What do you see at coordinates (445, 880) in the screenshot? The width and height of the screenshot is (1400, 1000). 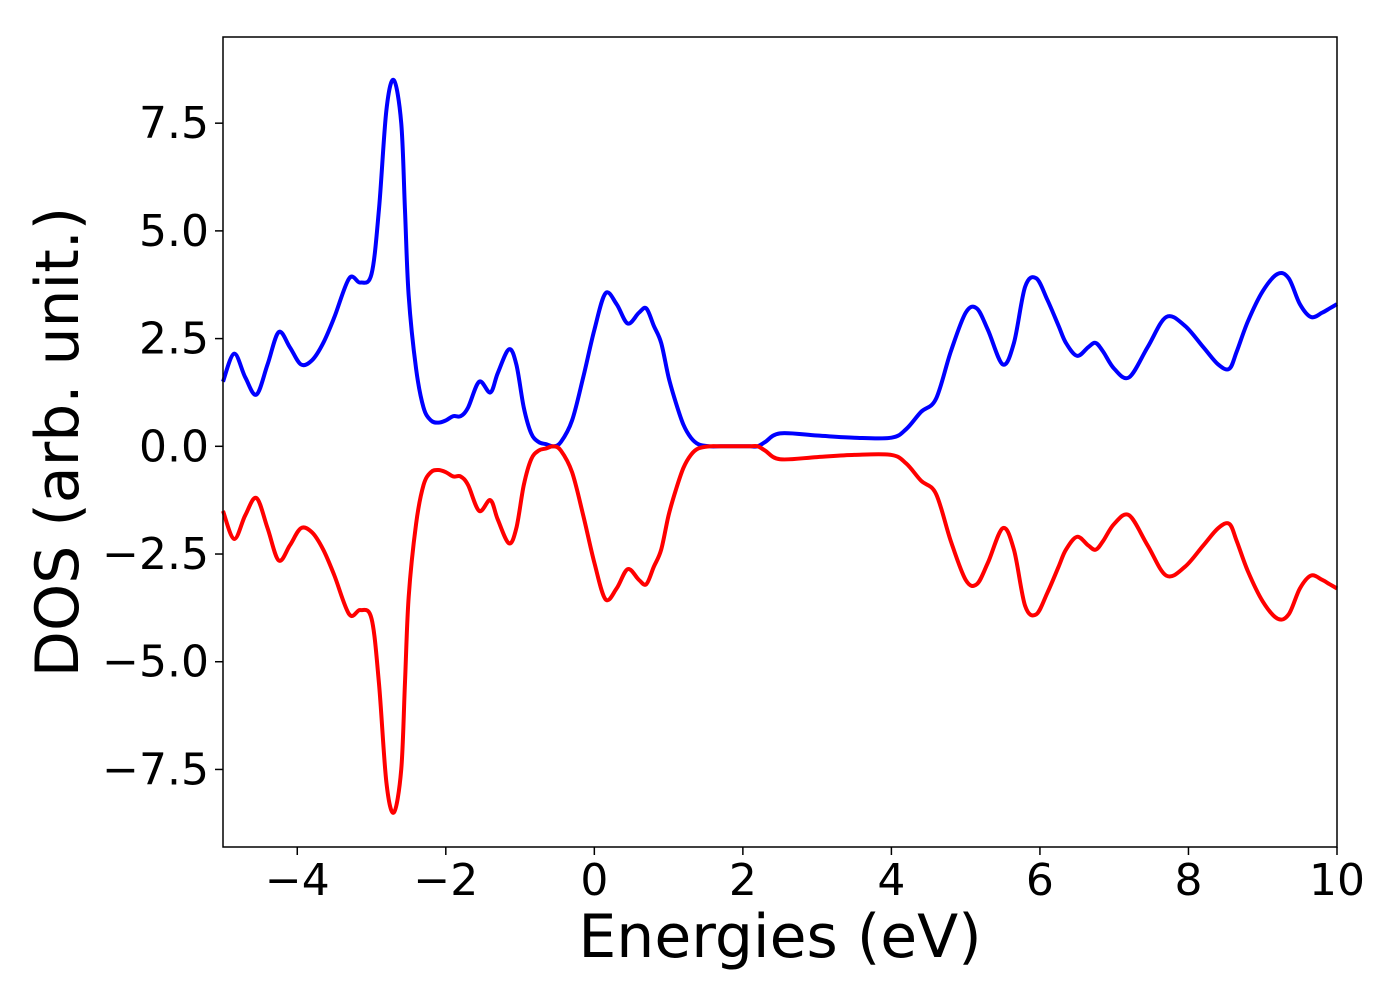 I see `x-tick-label: −2` at bounding box center [445, 880].